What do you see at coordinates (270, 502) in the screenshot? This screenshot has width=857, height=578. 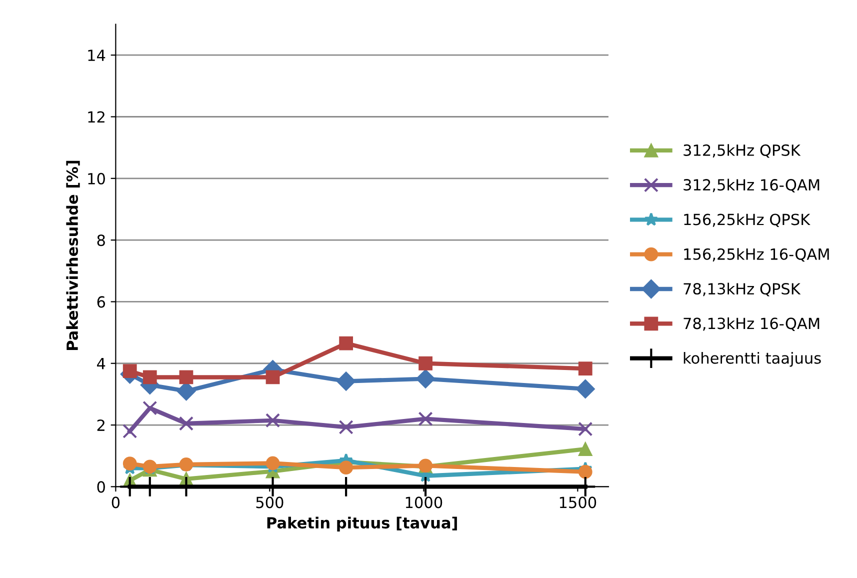 I see `x-tick-label: 500` at bounding box center [270, 502].